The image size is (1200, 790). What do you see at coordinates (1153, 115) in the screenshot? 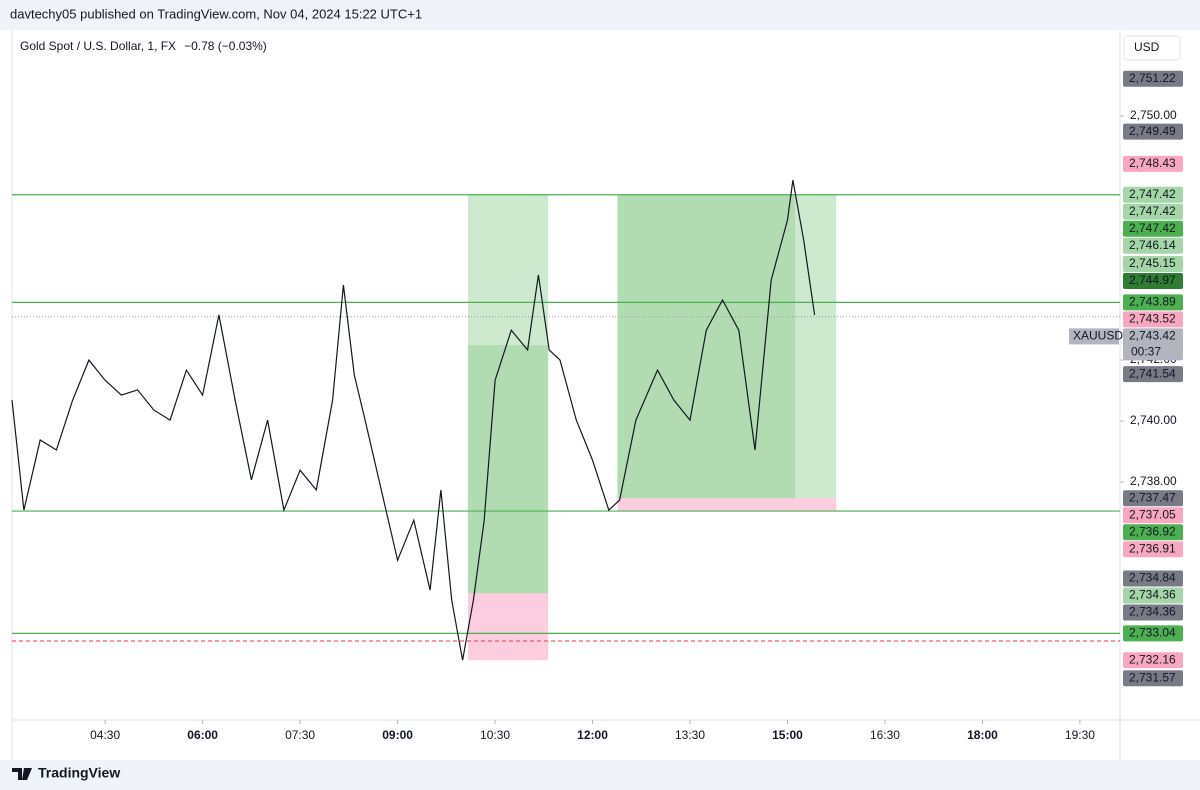
I see `y-tick-label: 2,750.00` at bounding box center [1153, 115].